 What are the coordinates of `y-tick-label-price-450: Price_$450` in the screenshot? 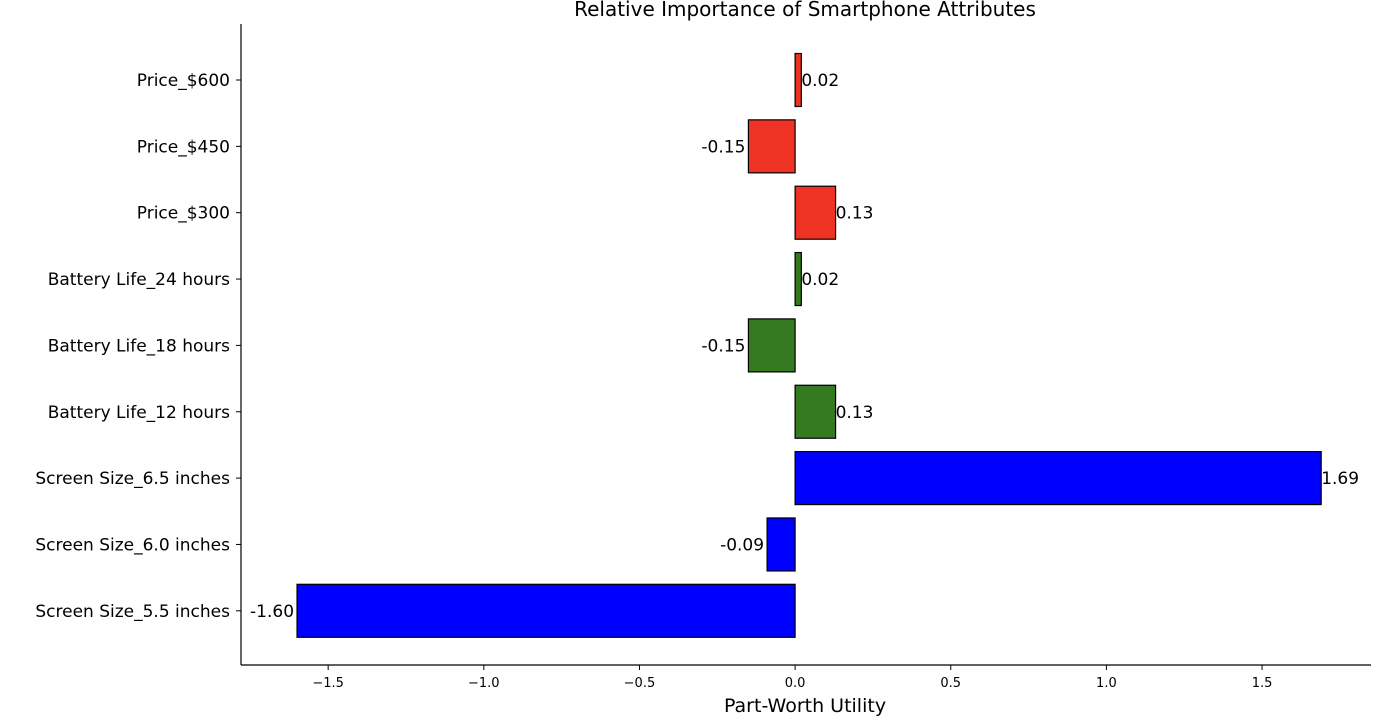 It's located at (183, 147).